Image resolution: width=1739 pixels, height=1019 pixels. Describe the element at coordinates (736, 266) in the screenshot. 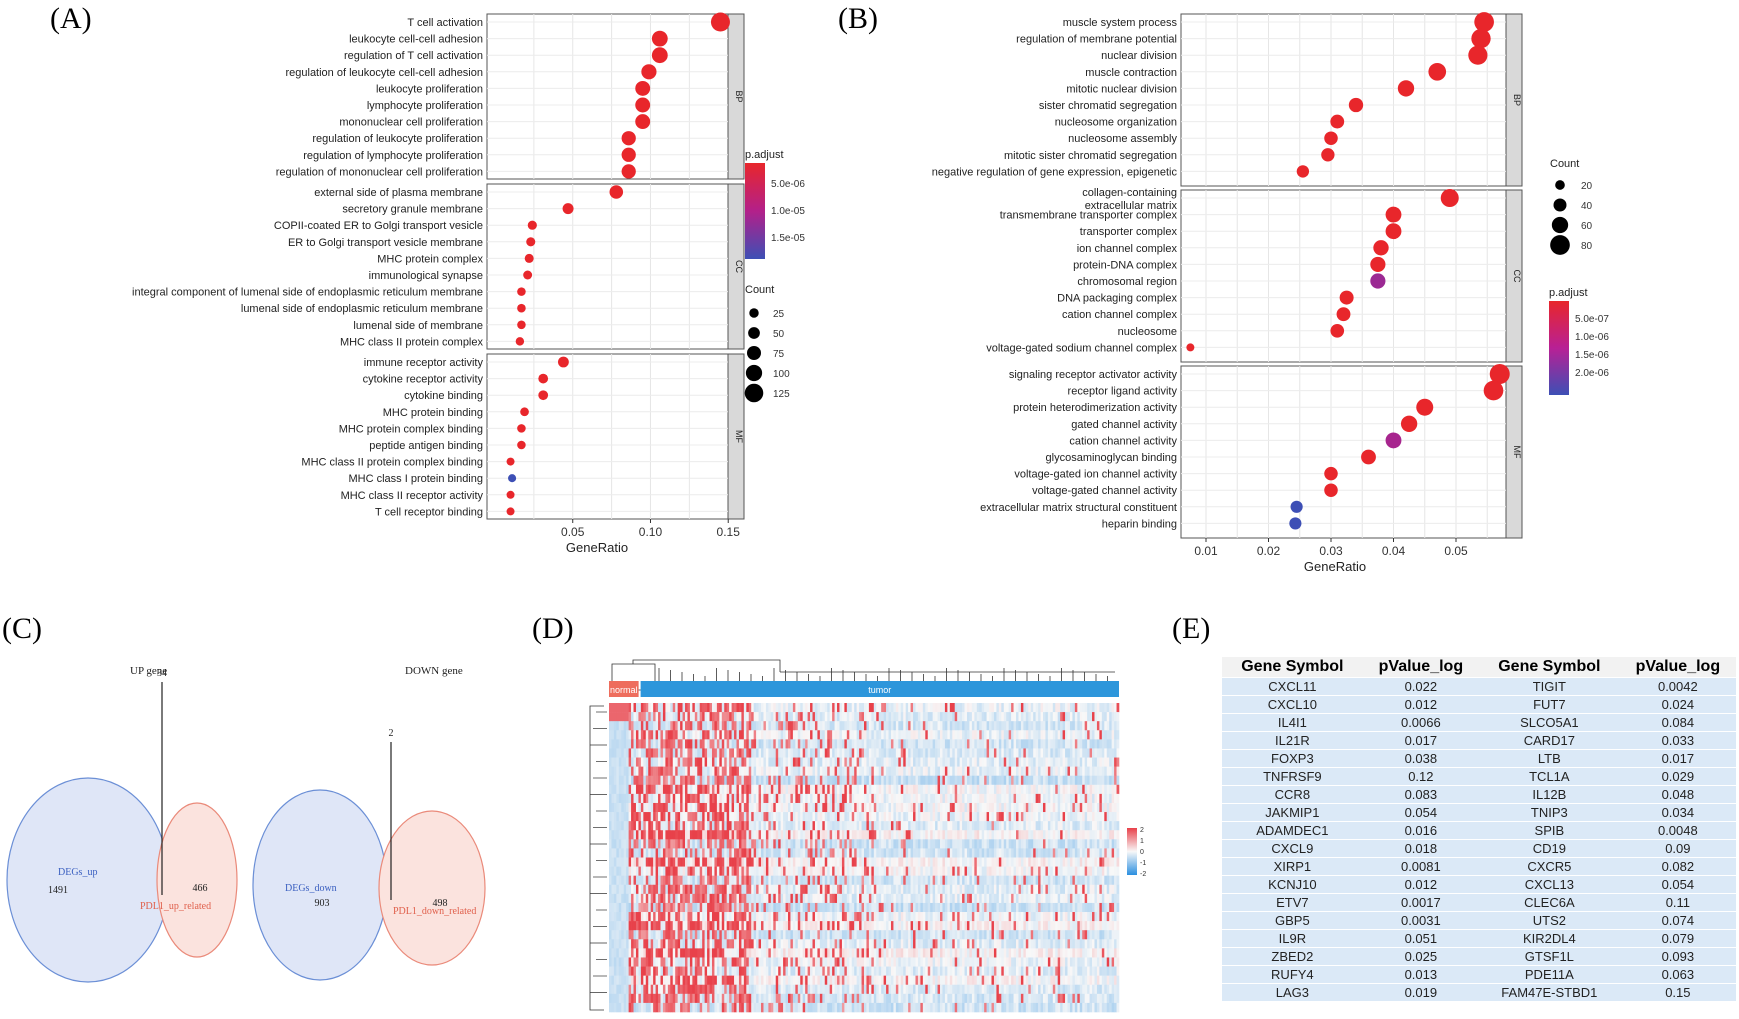

I see `facet-strip-CC` at that location.